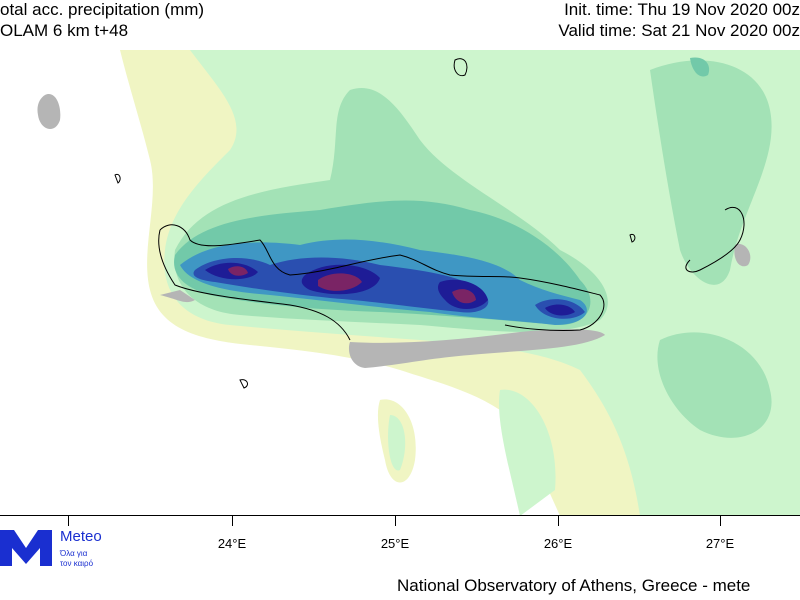 Image resolution: width=800 pixels, height=600 pixels. What do you see at coordinates (679, 30) in the screenshot?
I see `valid-time: Valid time: Sat 21 Nov 2020 00z` at bounding box center [679, 30].